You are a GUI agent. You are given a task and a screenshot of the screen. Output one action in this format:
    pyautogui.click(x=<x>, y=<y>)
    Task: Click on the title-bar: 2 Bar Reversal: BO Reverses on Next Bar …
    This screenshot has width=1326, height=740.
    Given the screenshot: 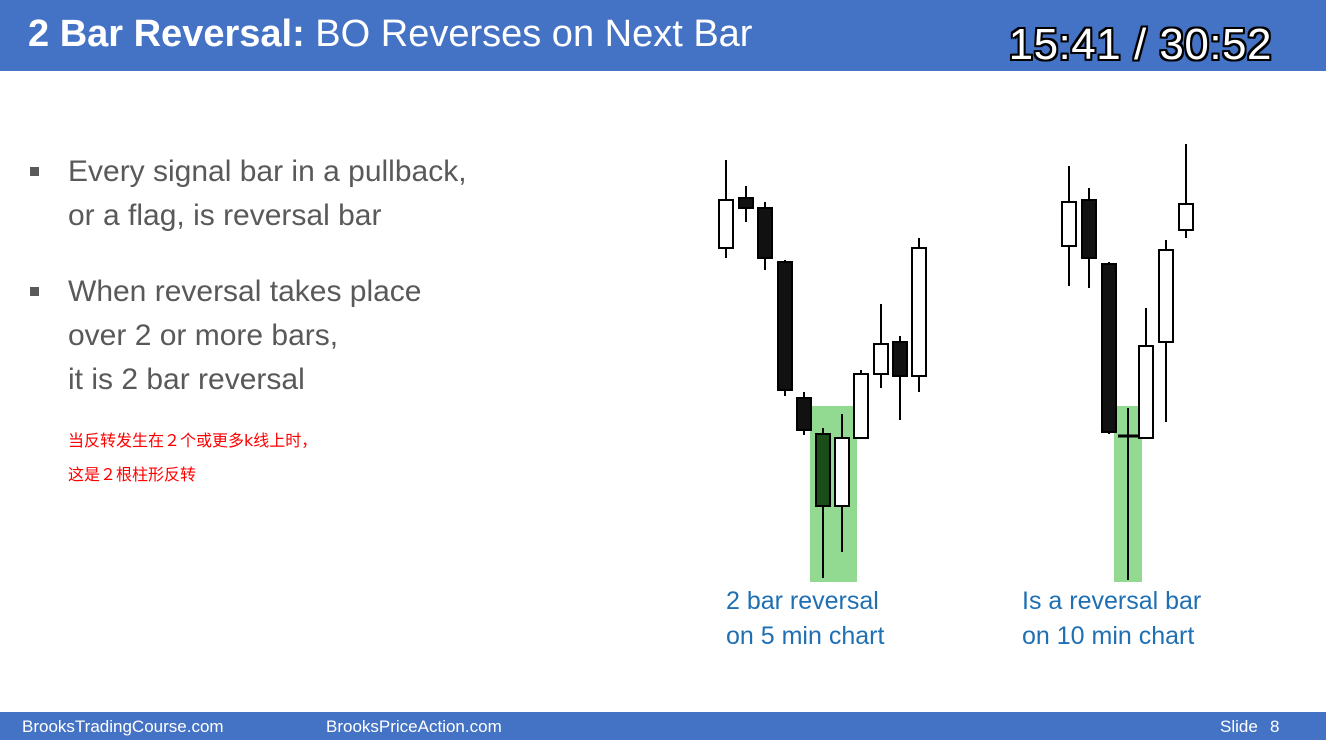 What is the action you would take?
    pyautogui.click(x=663, y=35)
    